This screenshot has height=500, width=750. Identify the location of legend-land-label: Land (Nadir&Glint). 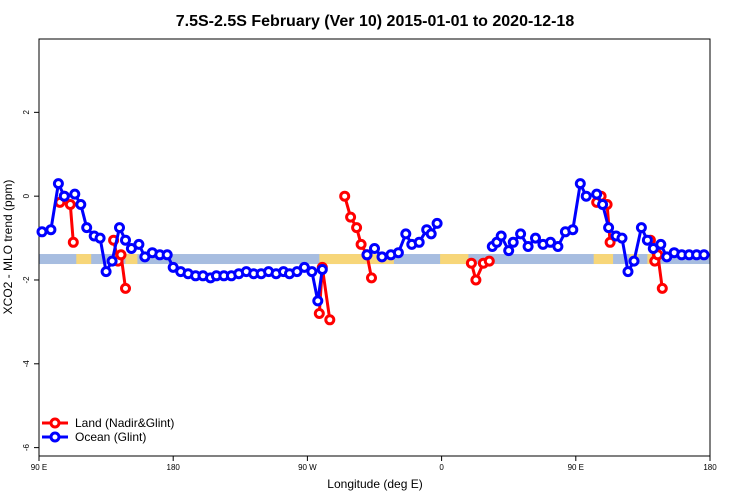
(124, 423).